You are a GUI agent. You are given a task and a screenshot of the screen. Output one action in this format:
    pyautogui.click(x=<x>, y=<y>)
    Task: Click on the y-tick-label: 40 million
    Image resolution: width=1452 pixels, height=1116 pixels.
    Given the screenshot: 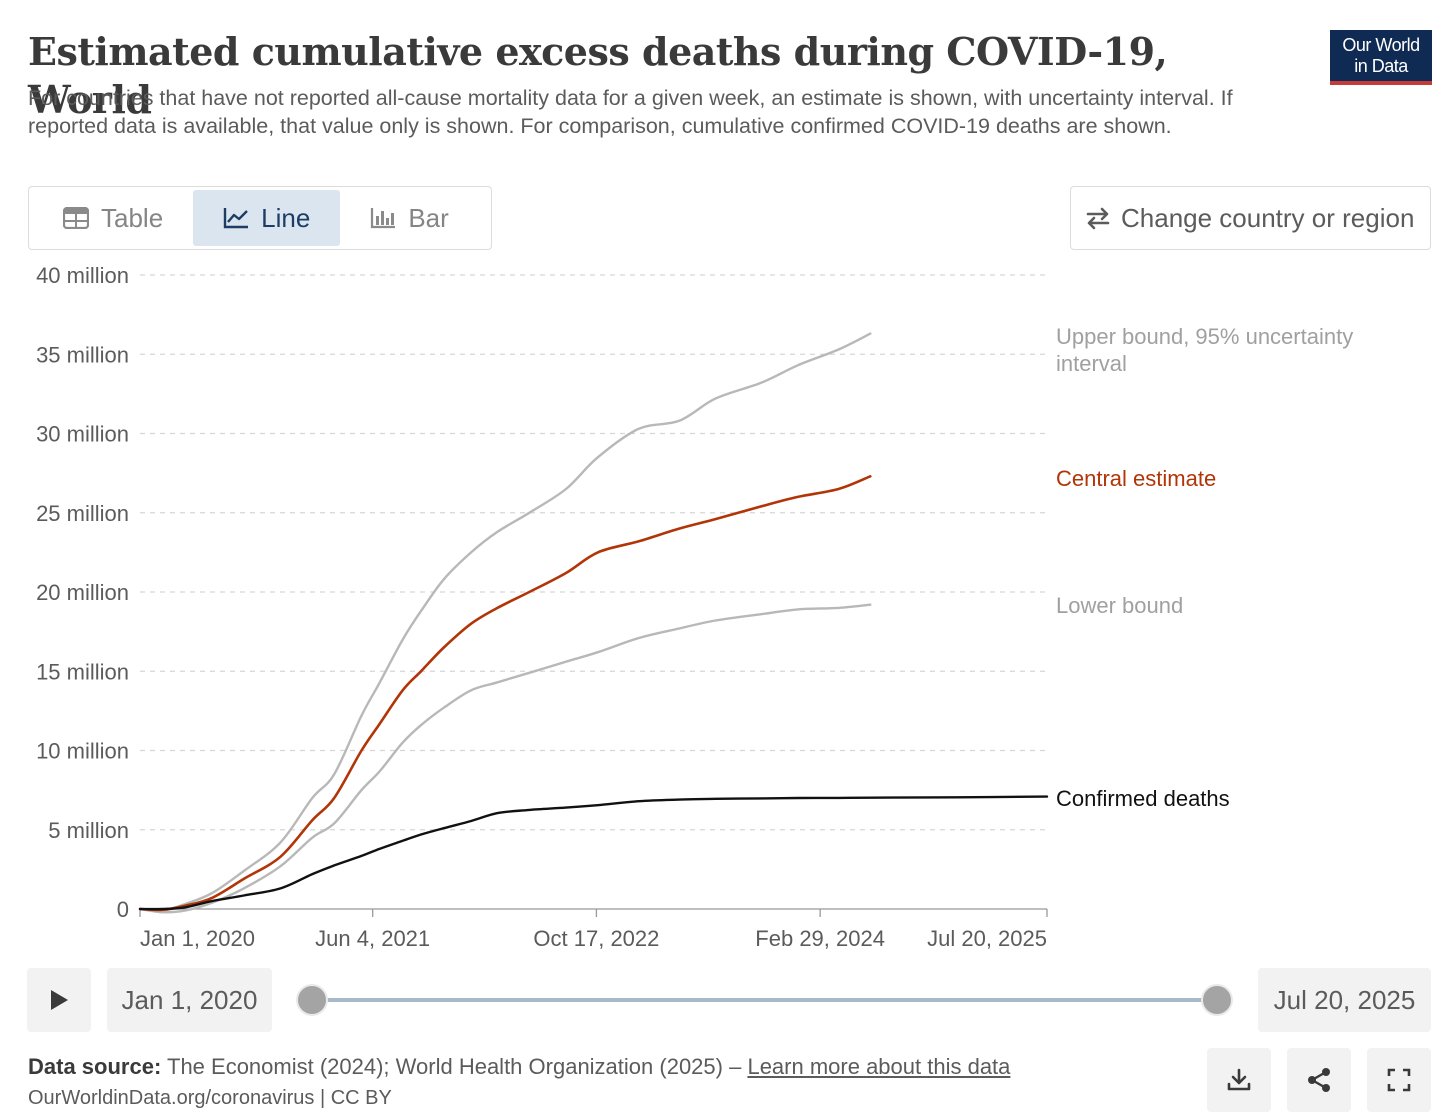 What is the action you would take?
    pyautogui.click(x=82, y=275)
    